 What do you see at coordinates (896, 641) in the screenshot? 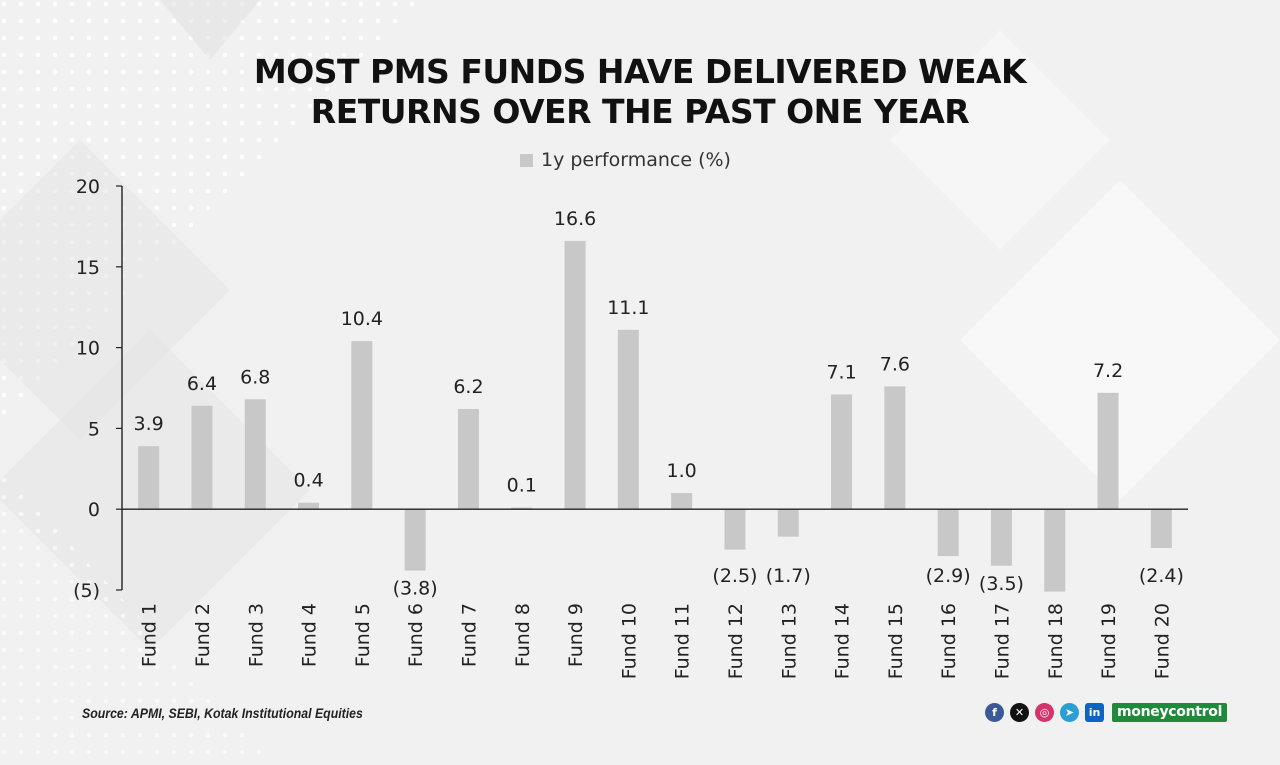
I see `x-tick-label: Fund 15` at bounding box center [896, 641].